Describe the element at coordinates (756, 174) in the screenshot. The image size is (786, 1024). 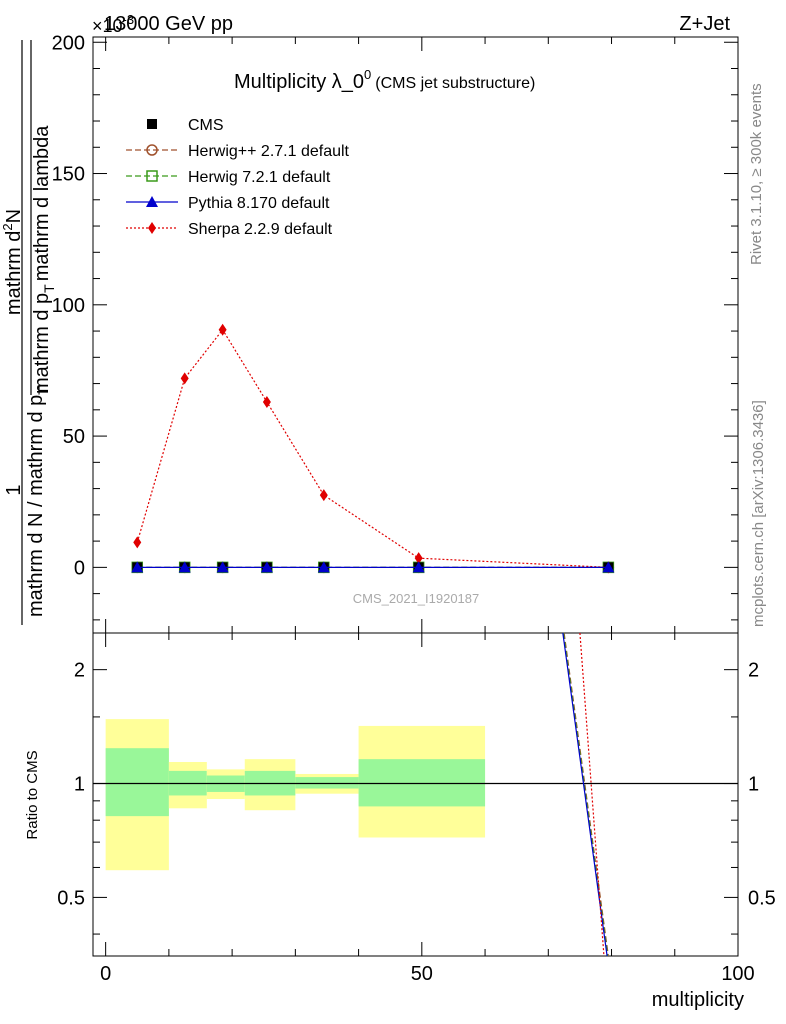
I see `rivet-label: Rivet 3.1.10, ≥ 300k events` at that location.